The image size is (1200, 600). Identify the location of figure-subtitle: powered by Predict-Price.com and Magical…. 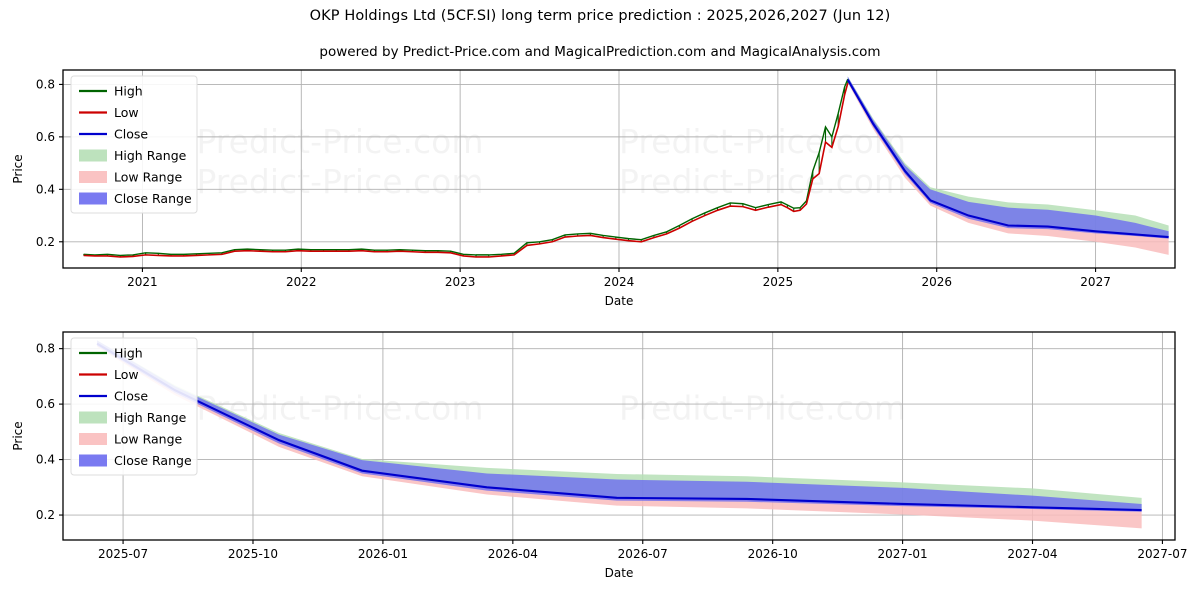
(600, 52).